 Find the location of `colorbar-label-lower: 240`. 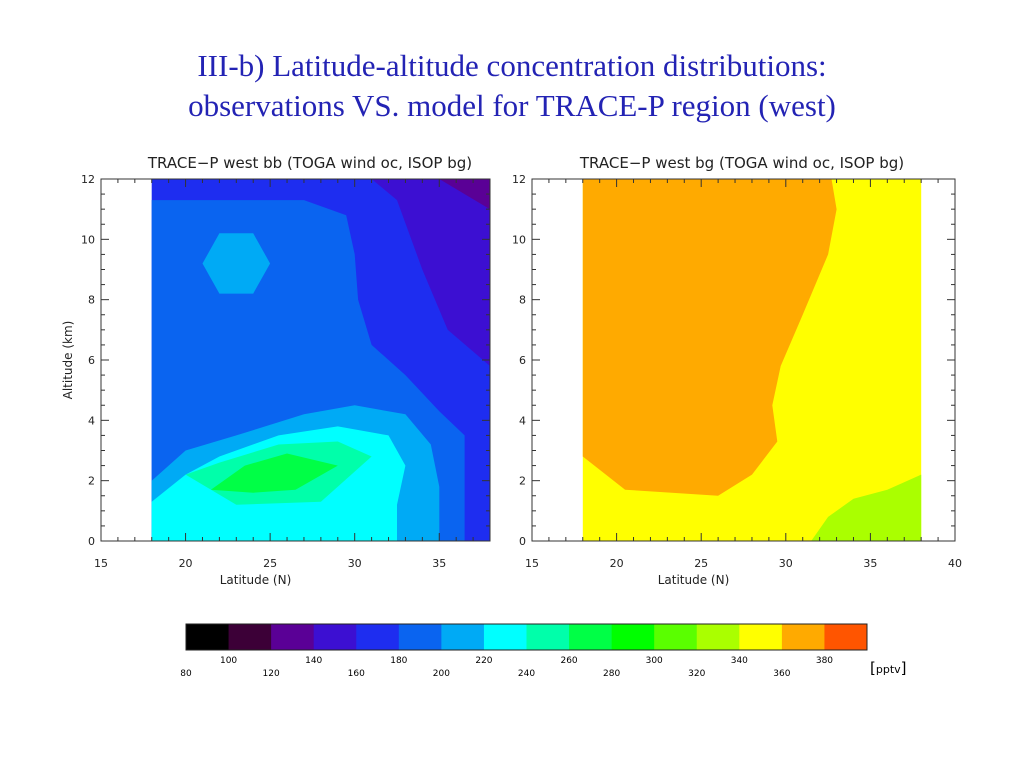

colorbar-label-lower: 240 is located at coordinates (526, 674).